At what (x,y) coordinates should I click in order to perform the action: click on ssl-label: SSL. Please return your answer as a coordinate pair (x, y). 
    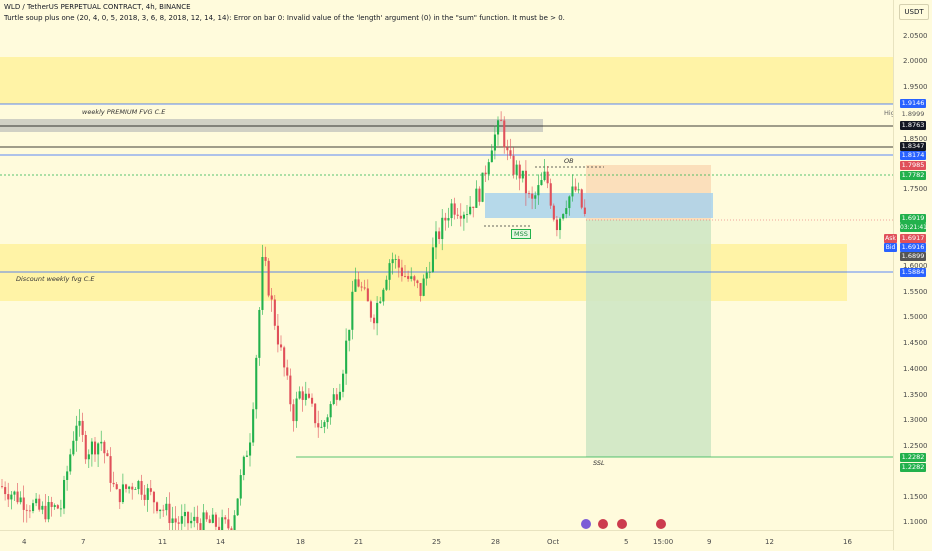
    Looking at the image, I should click on (599, 463).